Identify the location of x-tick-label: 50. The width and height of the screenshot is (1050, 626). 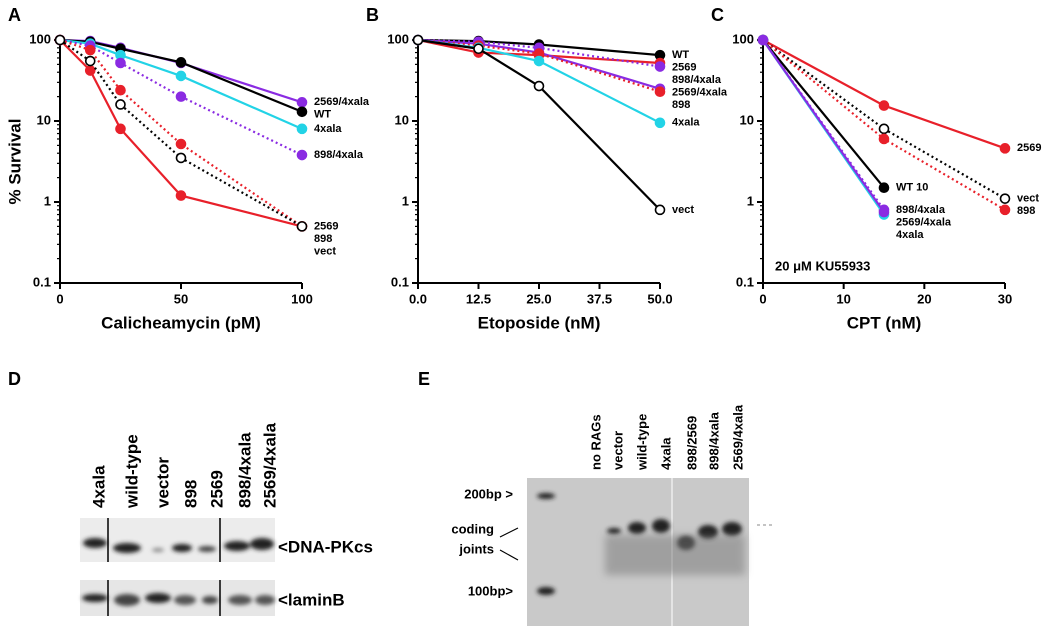
(181, 298).